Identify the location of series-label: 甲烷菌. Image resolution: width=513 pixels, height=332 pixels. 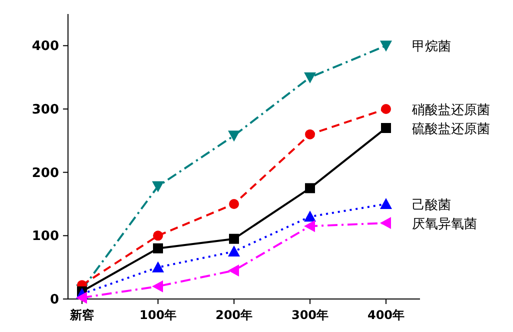
(431, 47).